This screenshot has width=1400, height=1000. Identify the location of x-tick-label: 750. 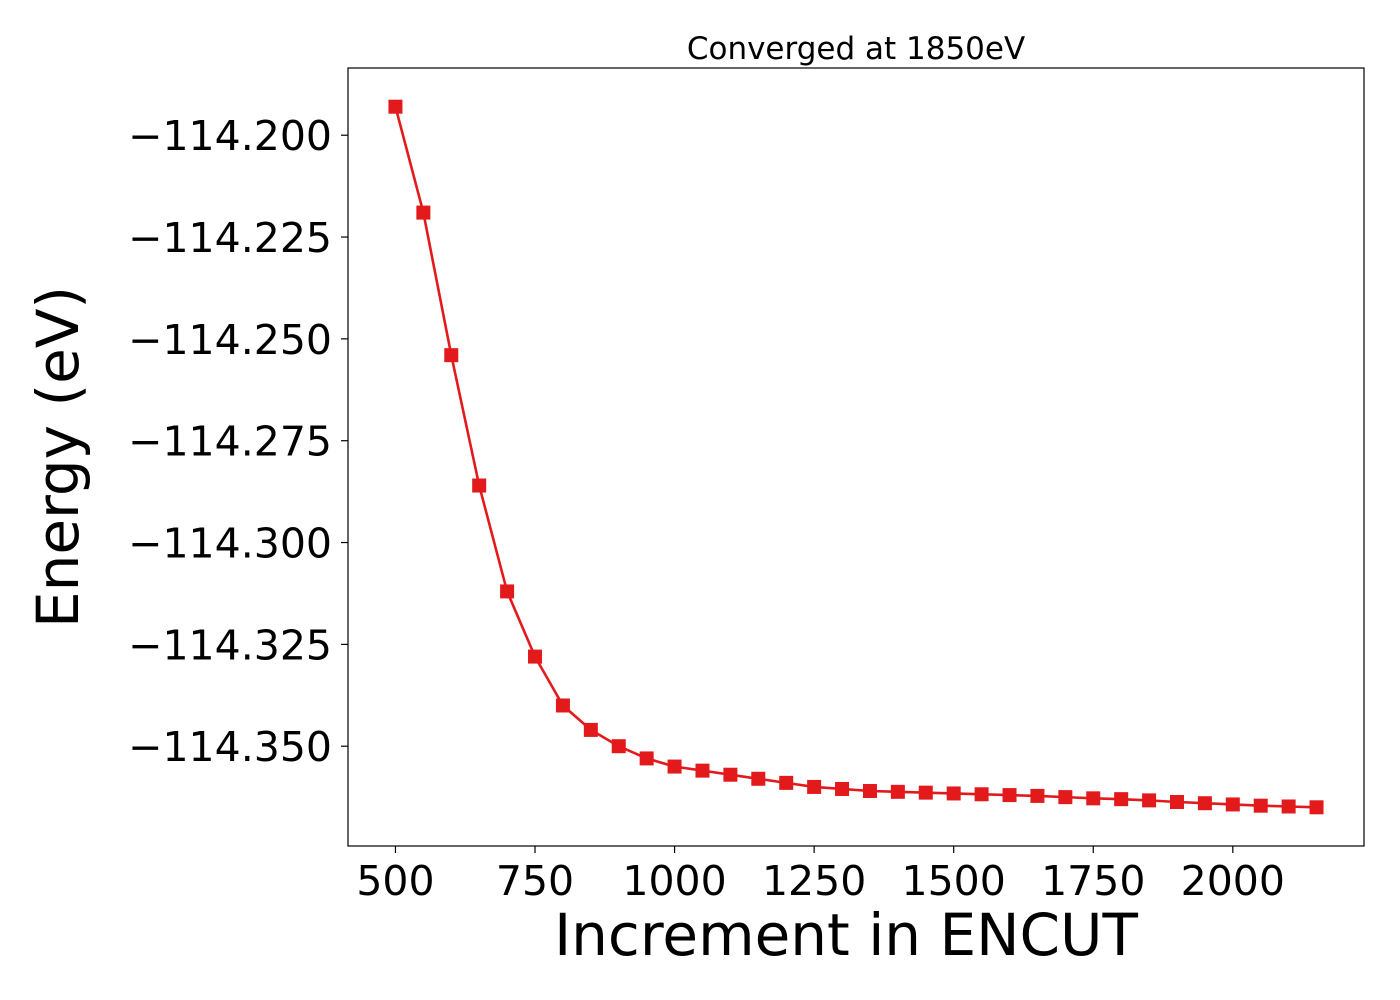
(535, 881).